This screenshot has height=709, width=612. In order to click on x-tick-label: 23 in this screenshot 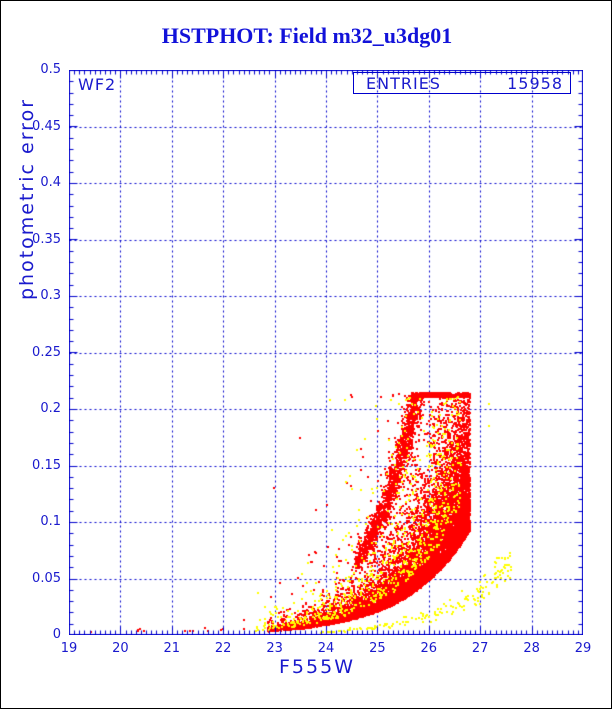, I will do `click(274, 648)`.